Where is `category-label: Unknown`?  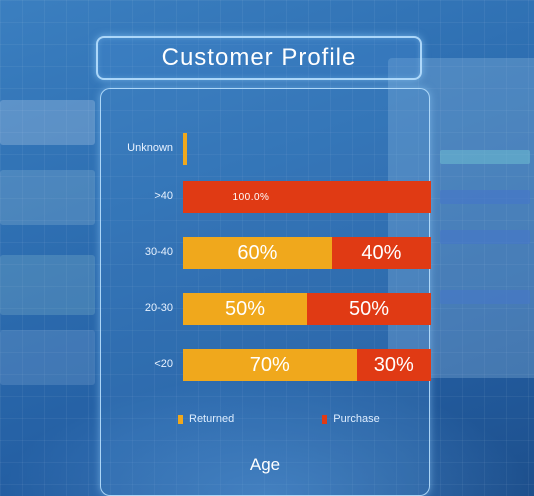 category-label: Unknown is located at coordinates (150, 148).